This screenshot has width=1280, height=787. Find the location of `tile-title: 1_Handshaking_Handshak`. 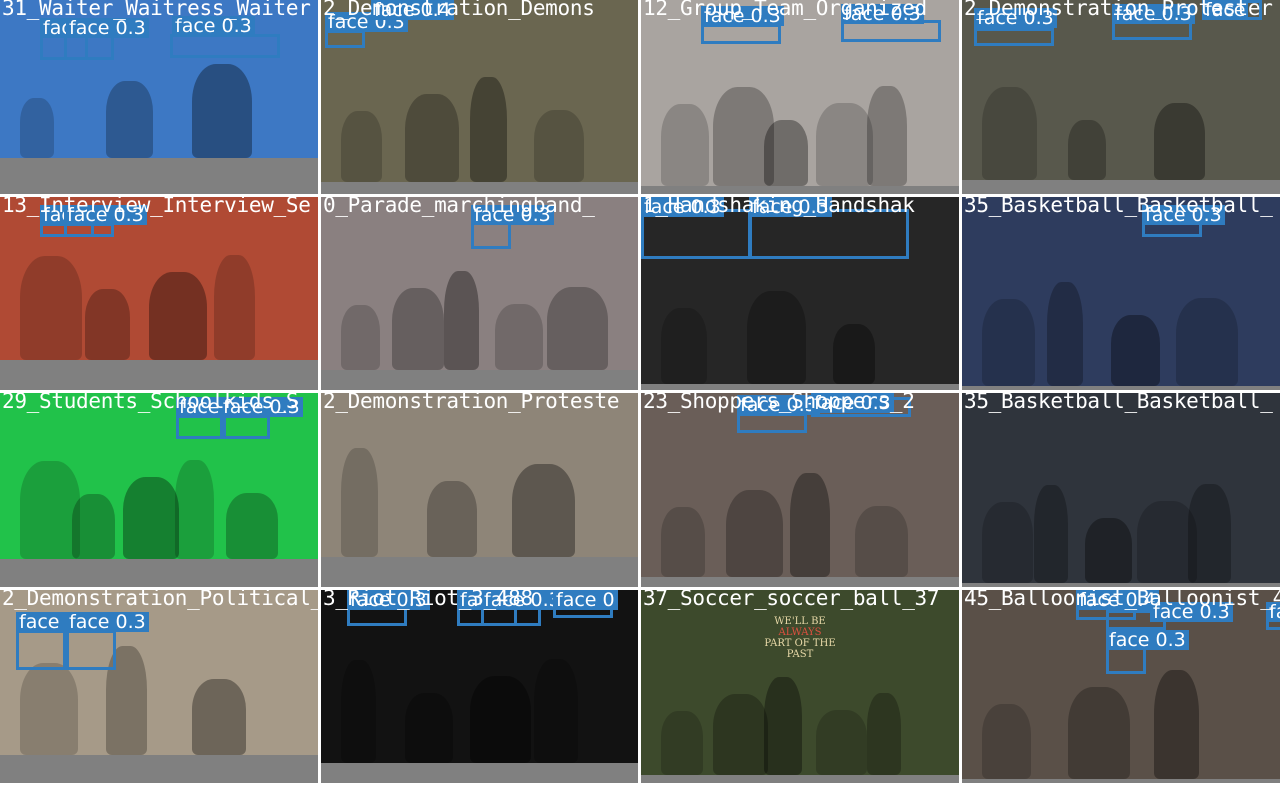

tile-title: 1_Handshaking_Handshak is located at coordinates (779, 207).